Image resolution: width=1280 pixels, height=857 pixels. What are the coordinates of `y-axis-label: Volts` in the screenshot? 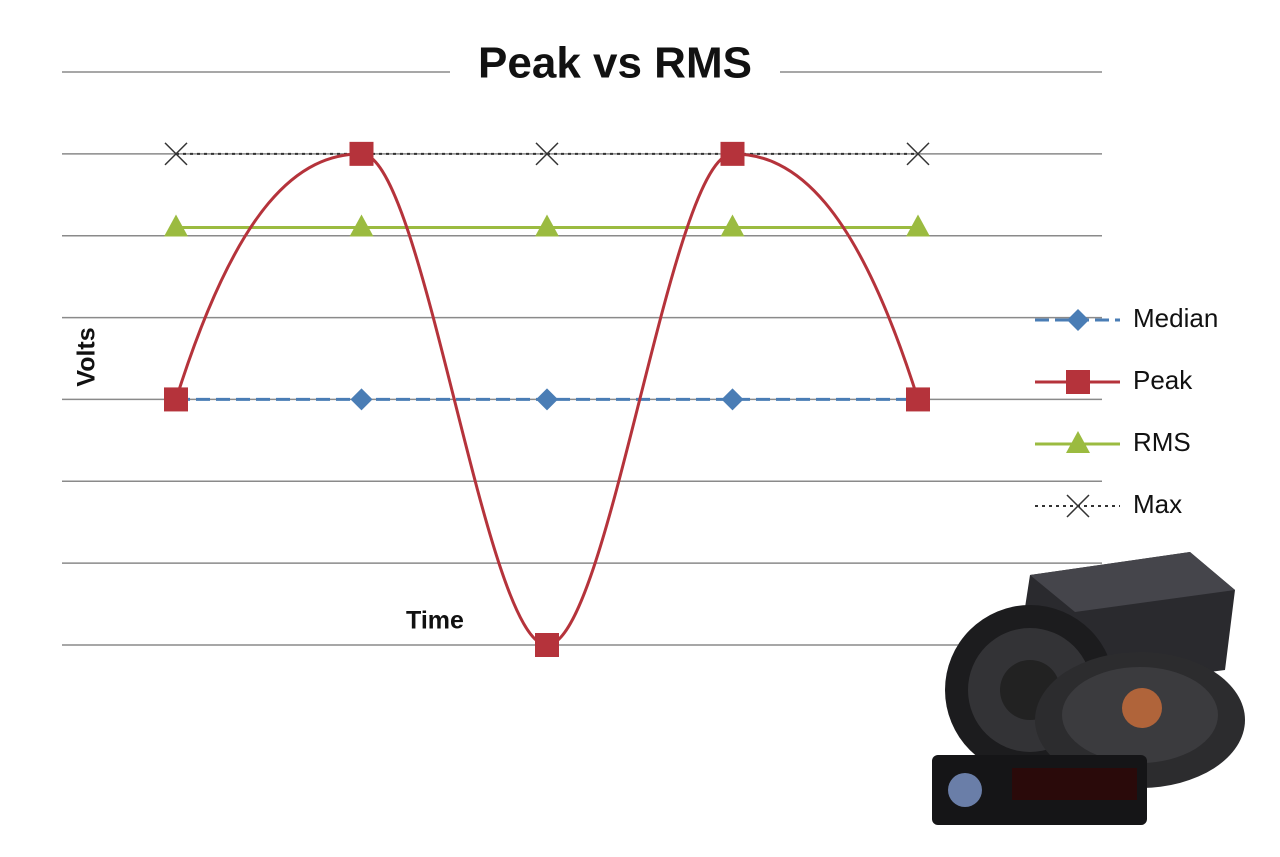 It's located at (87, 356).